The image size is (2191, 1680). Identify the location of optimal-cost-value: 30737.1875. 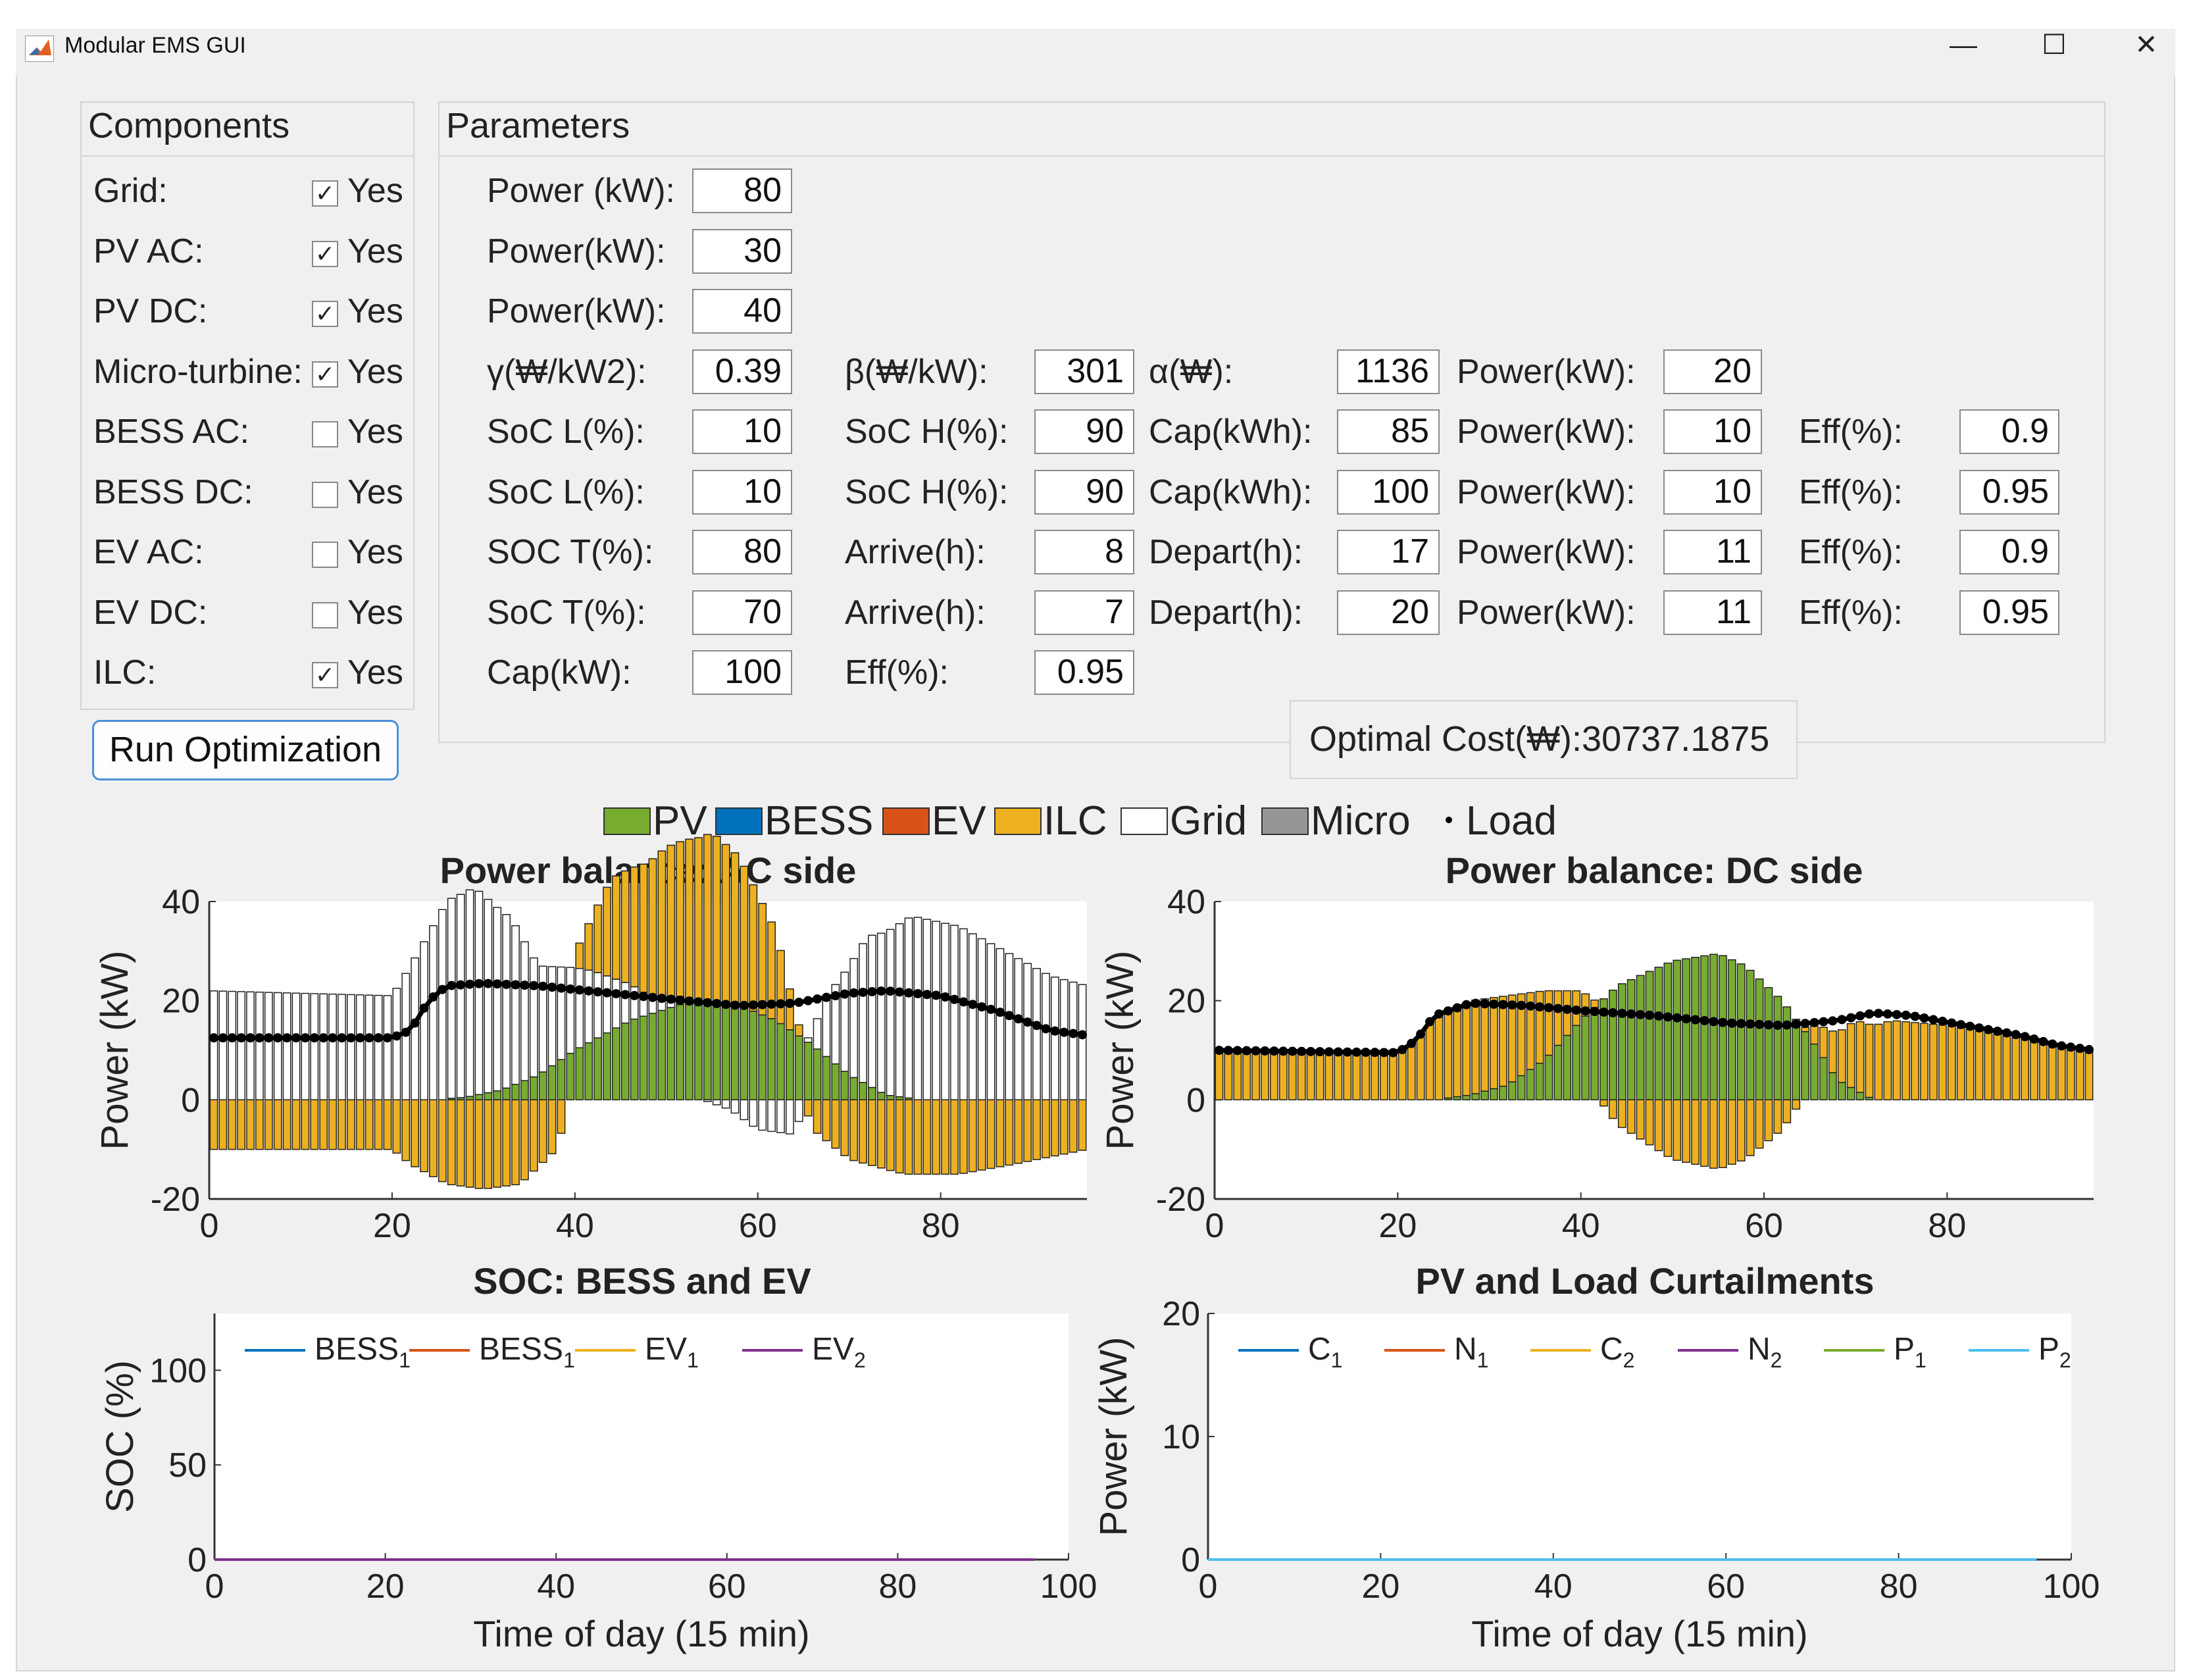
(1676, 739).